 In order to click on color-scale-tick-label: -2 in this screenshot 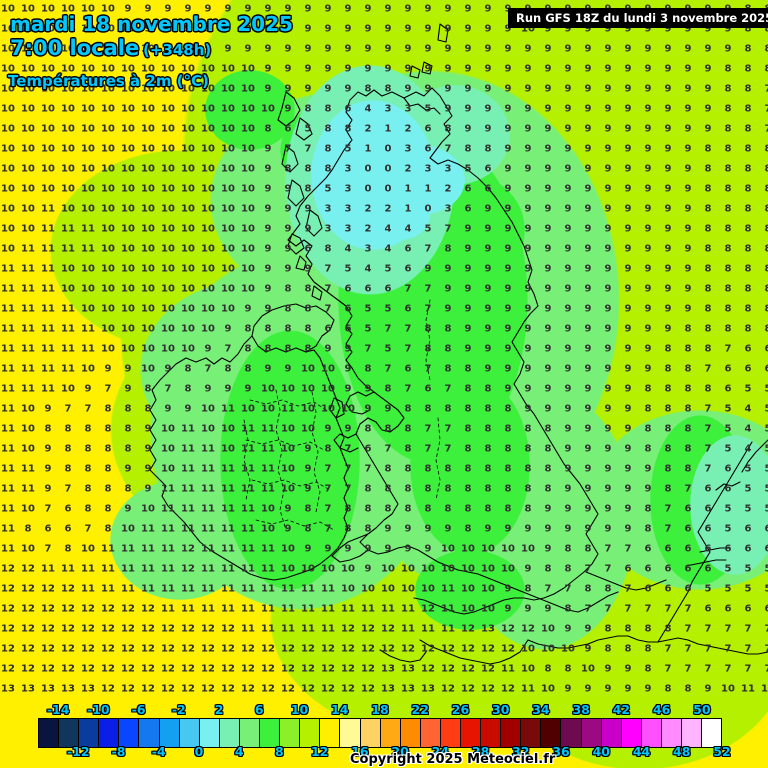, I will do `click(178, 709)`.